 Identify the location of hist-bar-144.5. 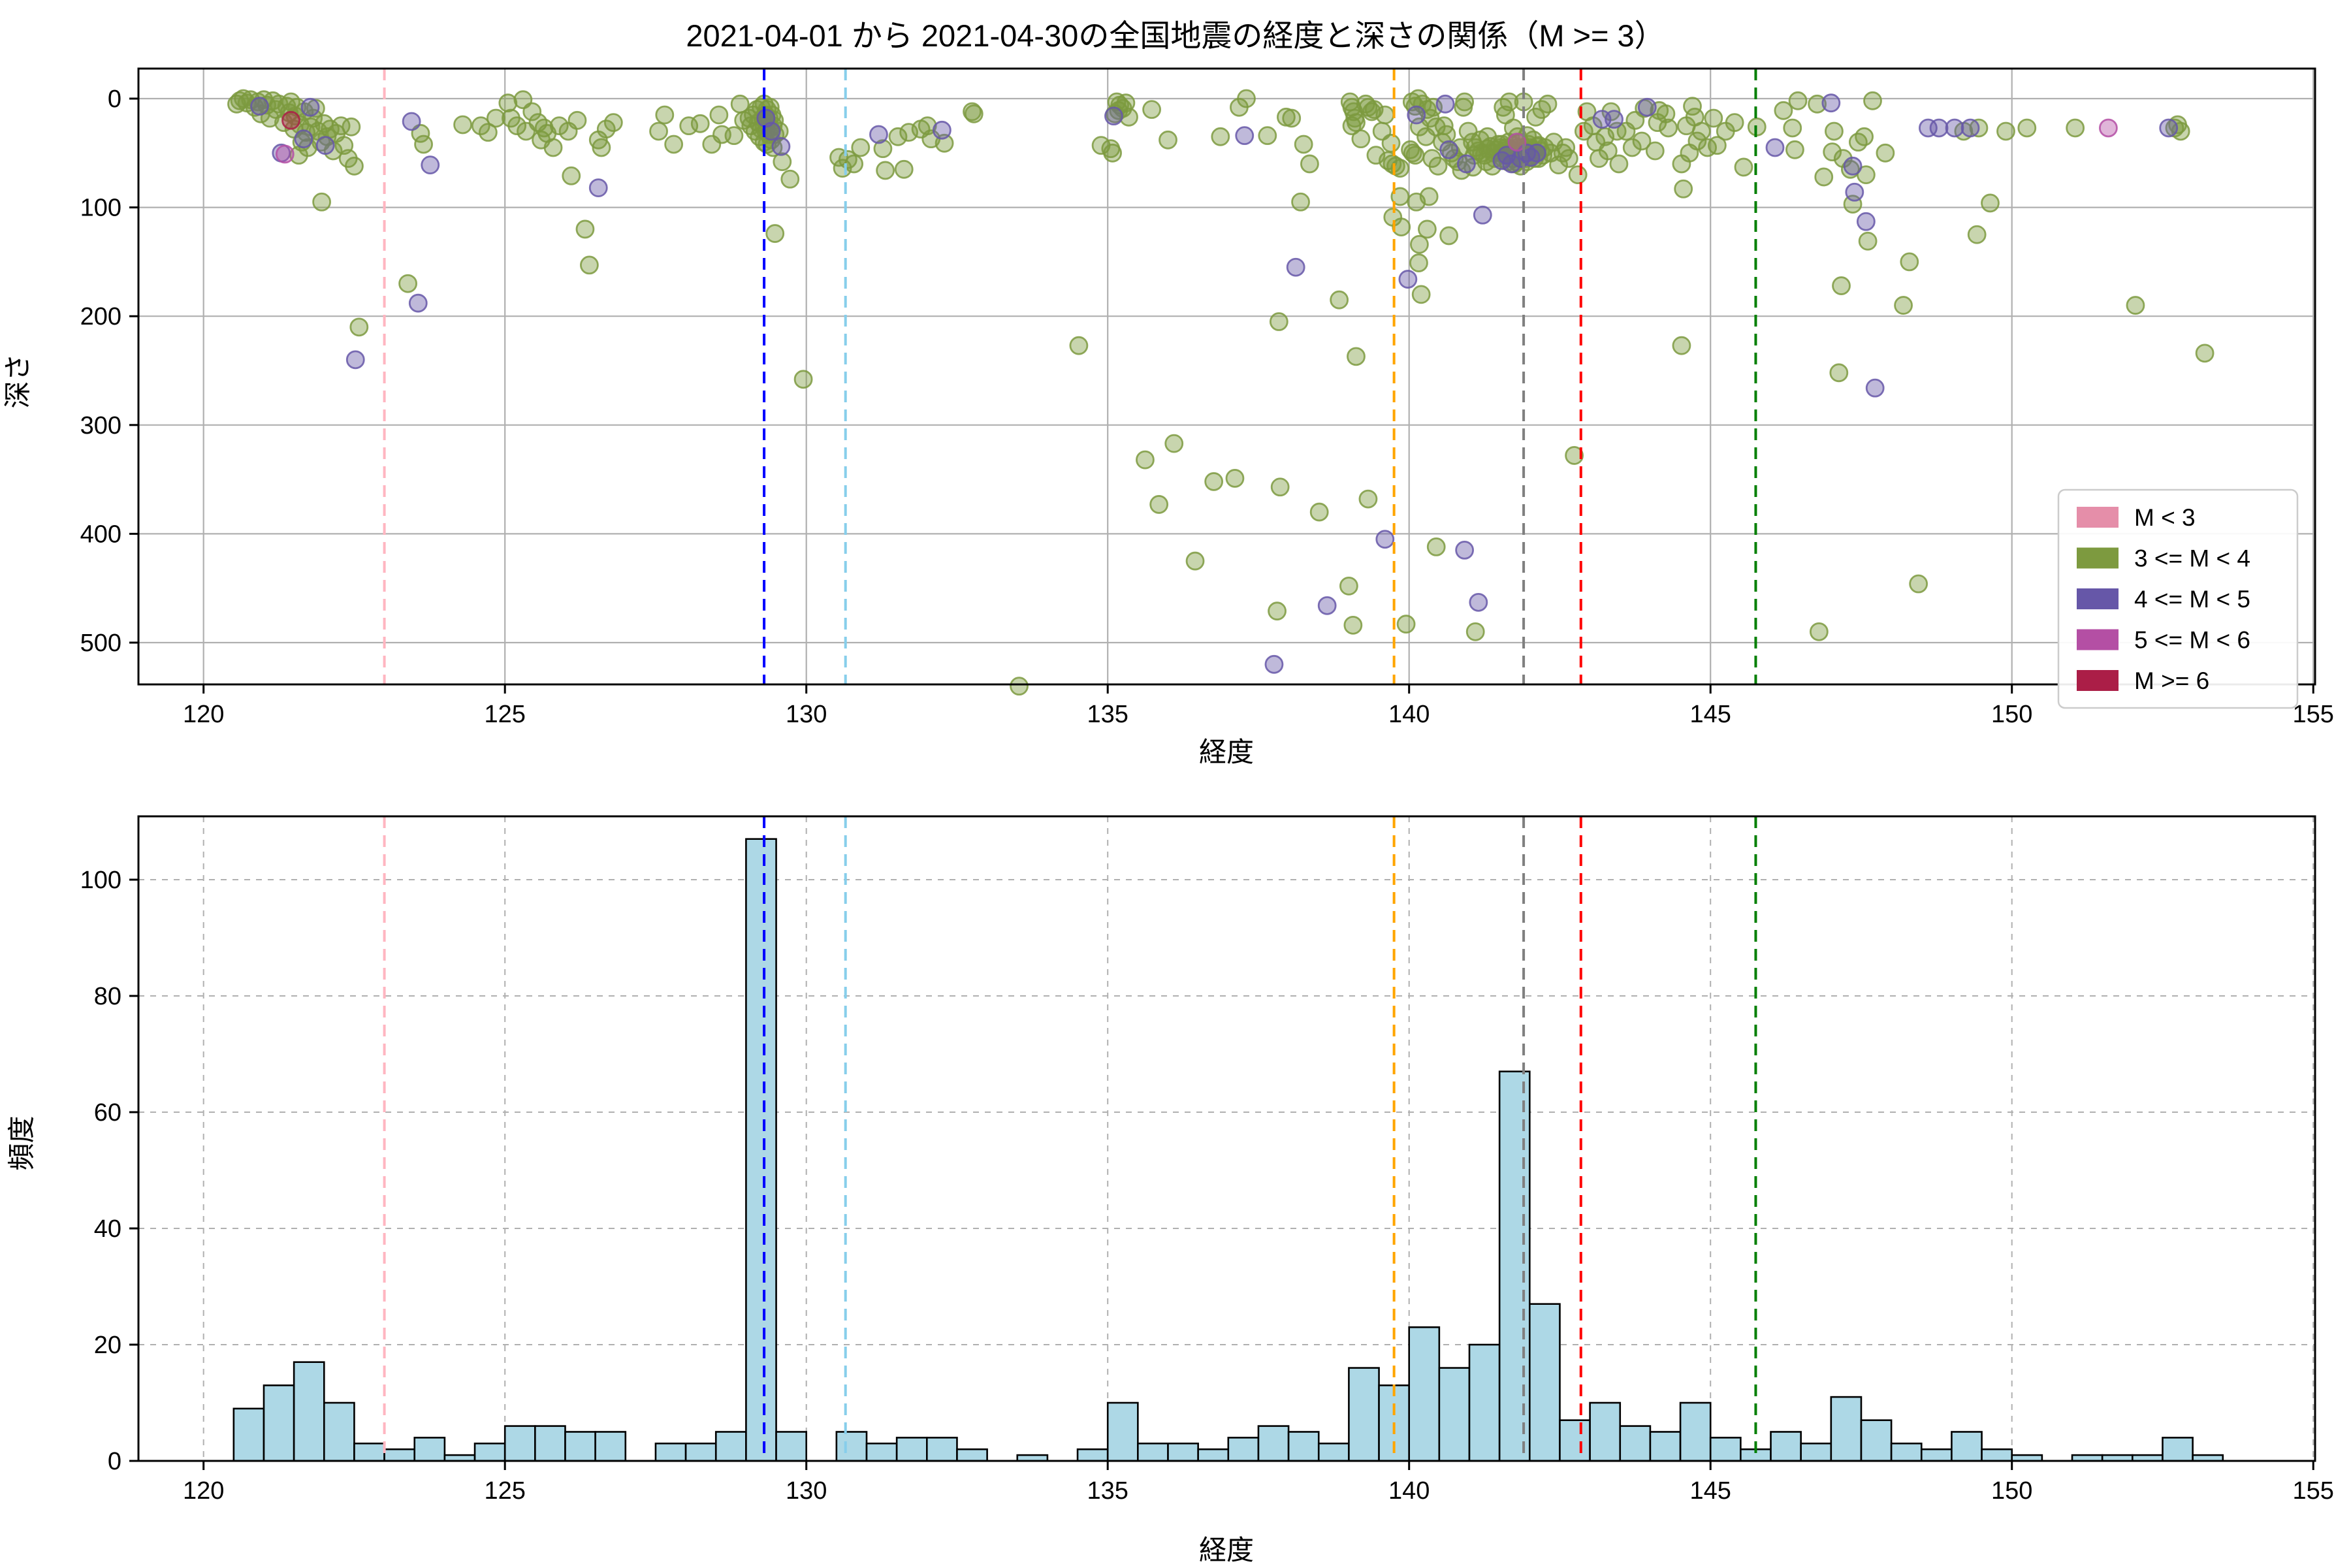
(1695, 1431).